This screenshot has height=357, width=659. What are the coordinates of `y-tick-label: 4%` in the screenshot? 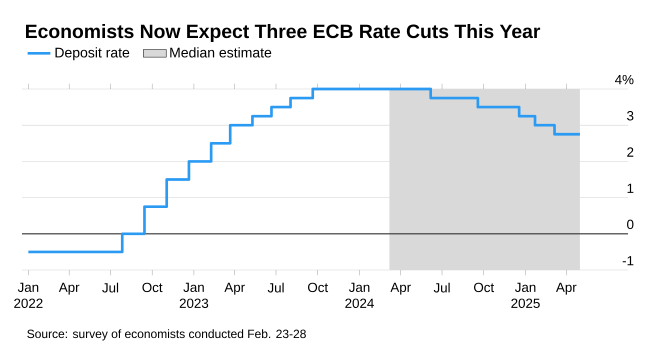 It's located at (624, 79).